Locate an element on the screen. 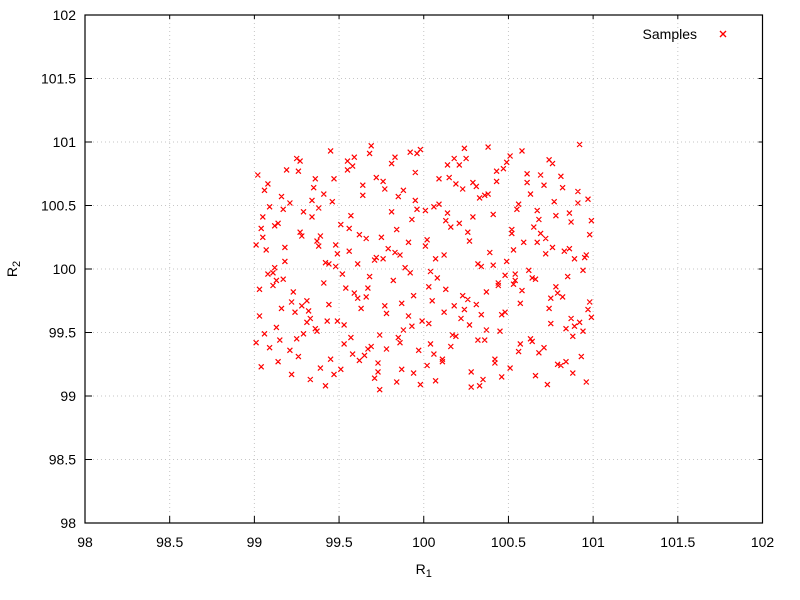 This screenshot has height=600, width=800. y-tick-label: 100 is located at coordinates (65, 269).